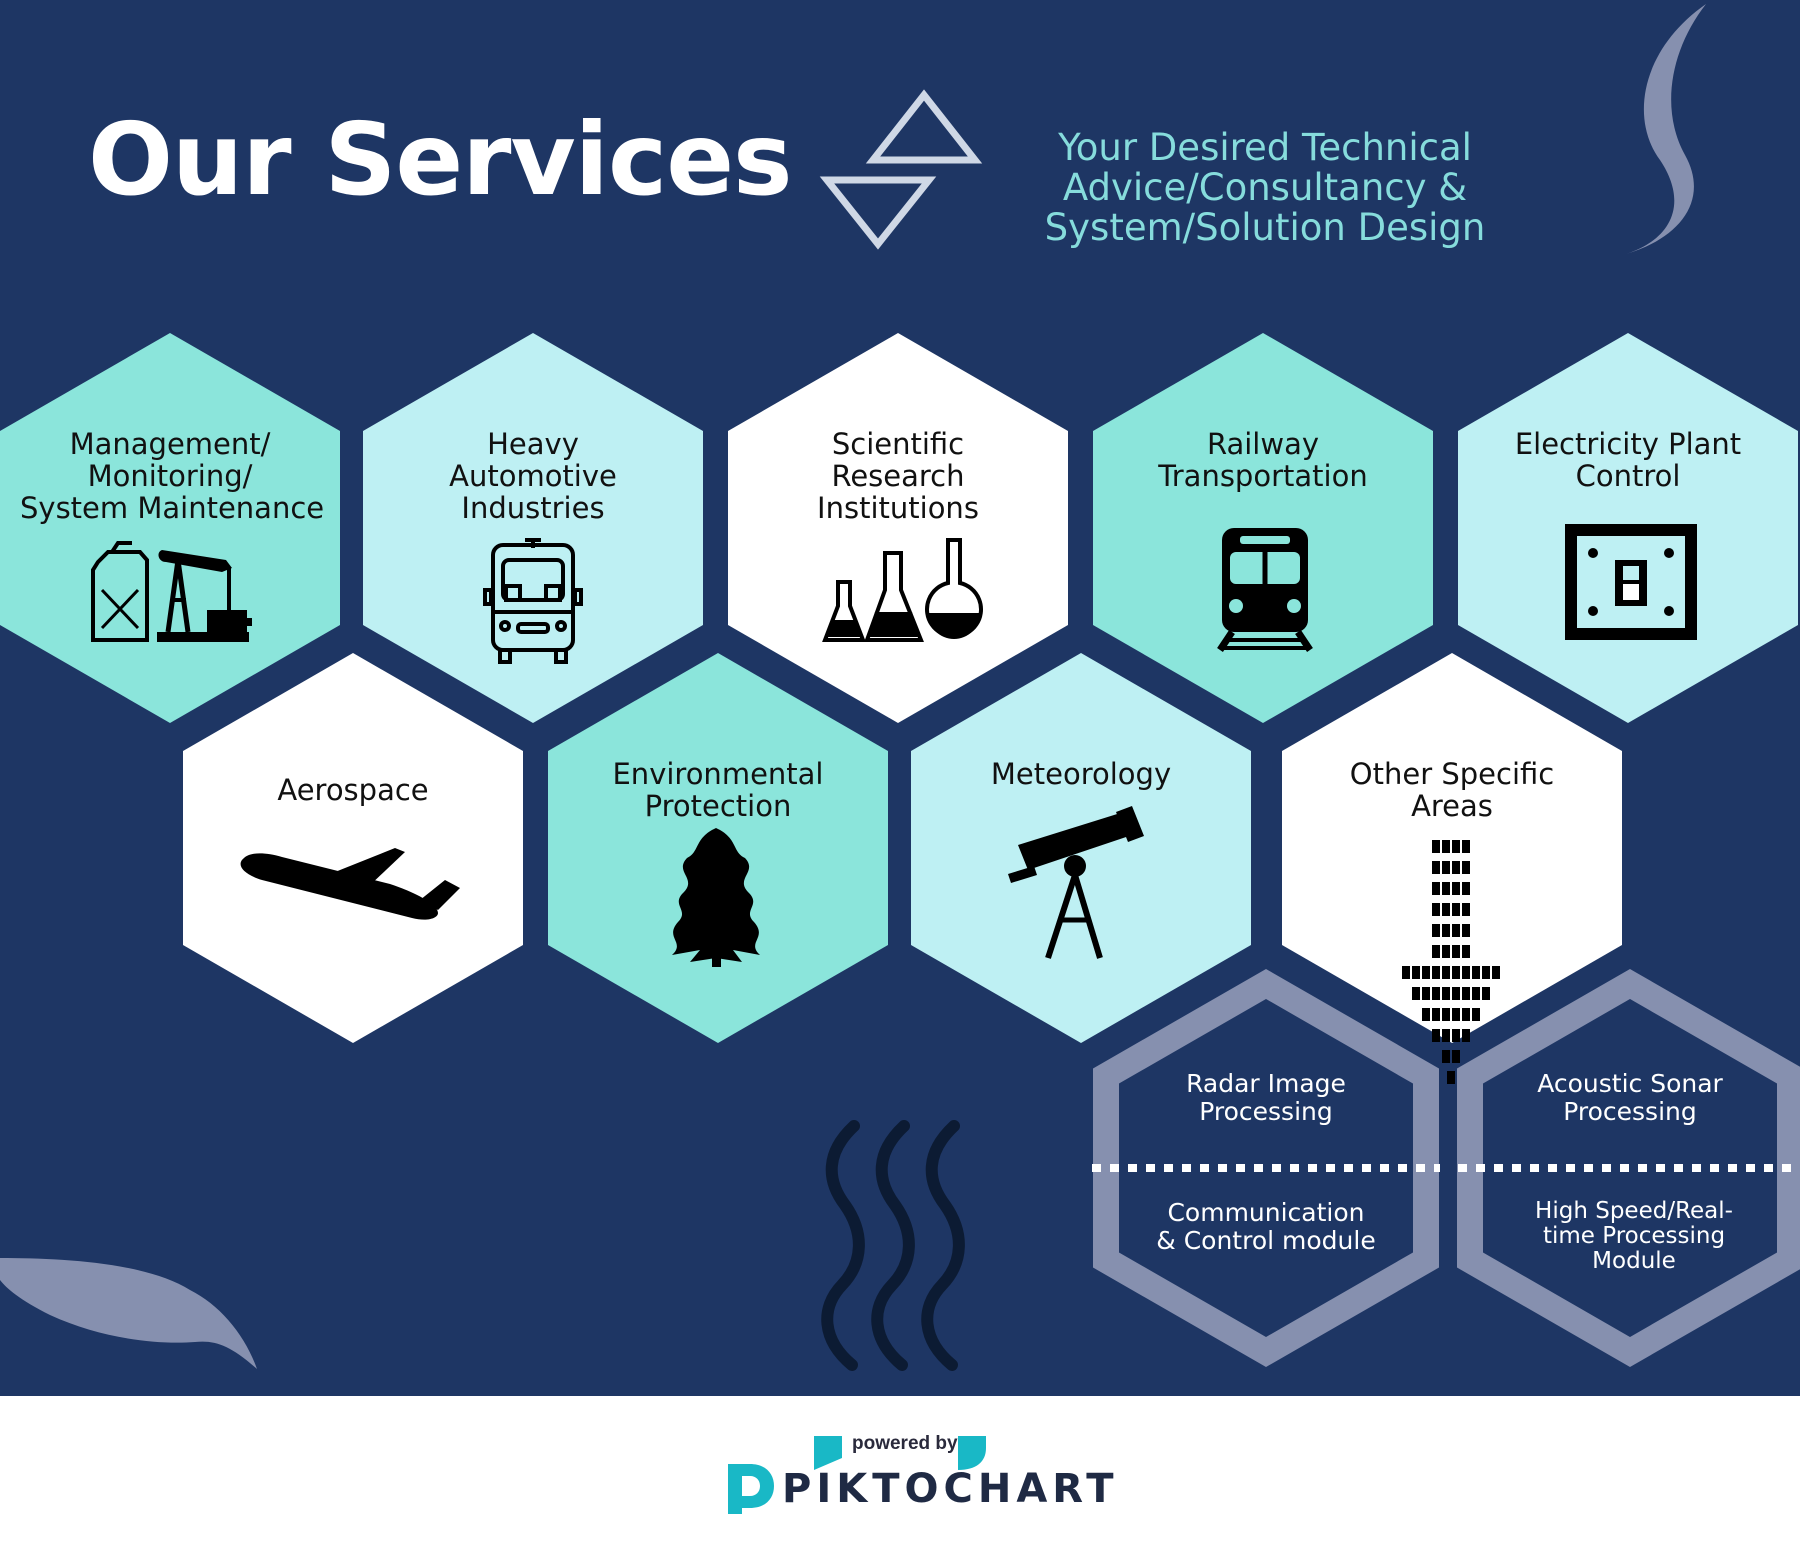  I want to click on service-label-line: Automotive, so click(533, 476).